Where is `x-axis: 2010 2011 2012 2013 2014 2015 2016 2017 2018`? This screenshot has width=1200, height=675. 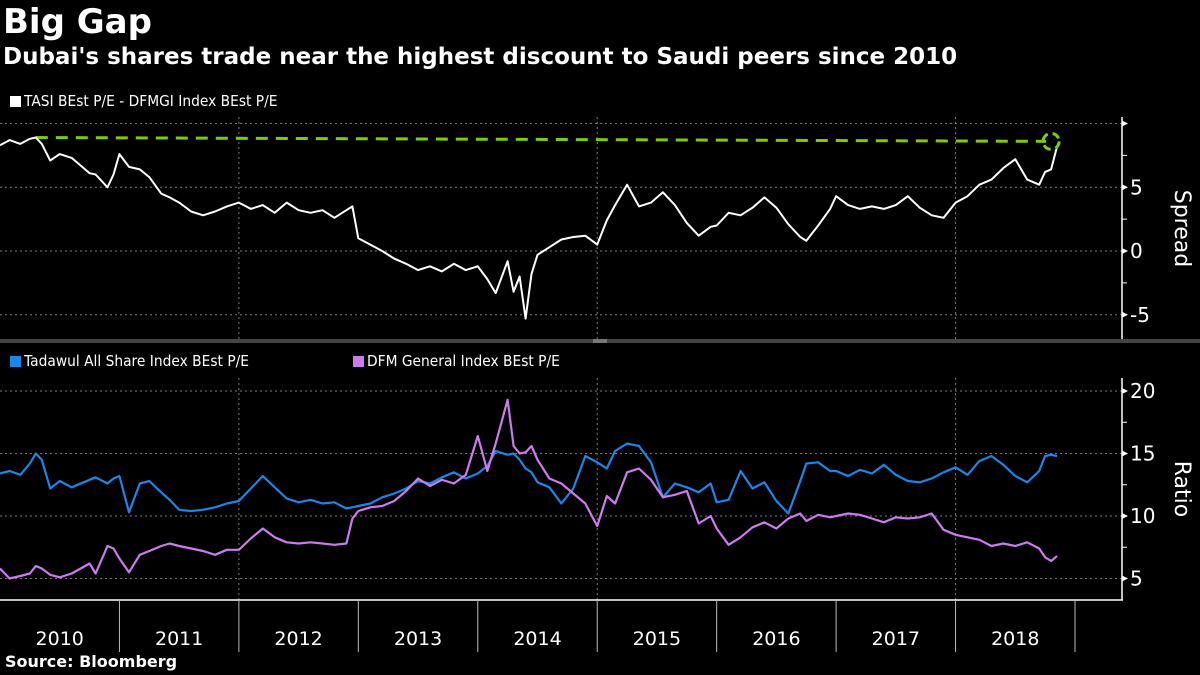 x-axis: 2010 2011 2012 2013 2014 2015 2016 2017 2018 is located at coordinates (561, 625).